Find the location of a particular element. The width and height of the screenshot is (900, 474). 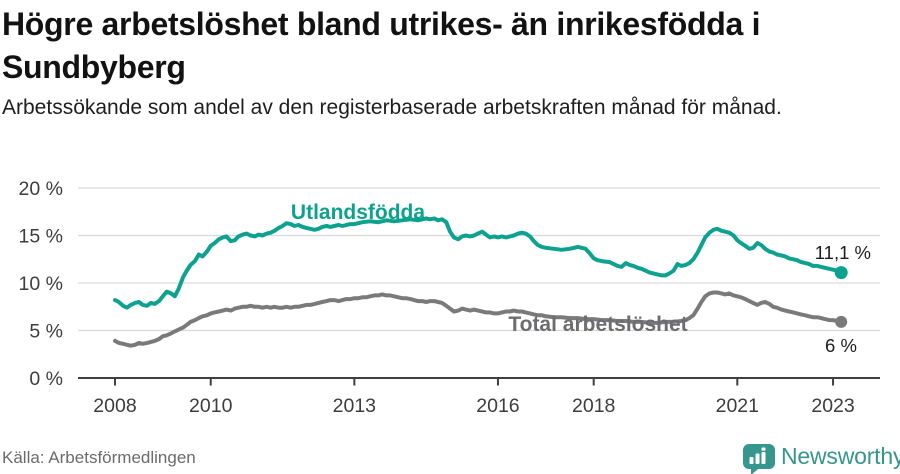

utlandsfodda-end-dot is located at coordinates (841, 273).